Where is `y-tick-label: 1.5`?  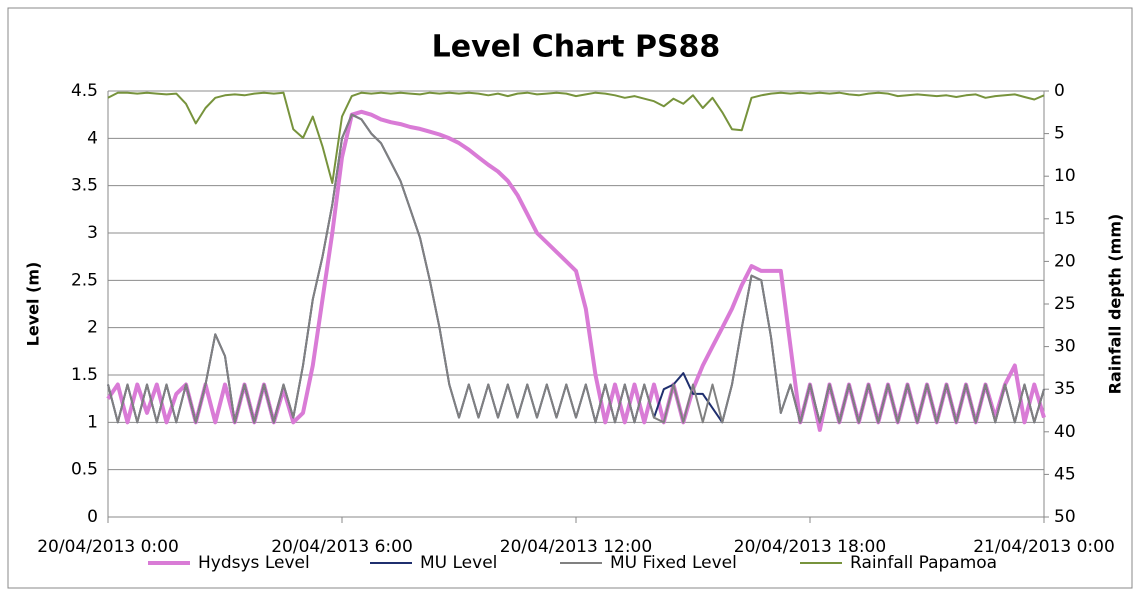 y-tick-label: 1.5 is located at coordinates (84, 375).